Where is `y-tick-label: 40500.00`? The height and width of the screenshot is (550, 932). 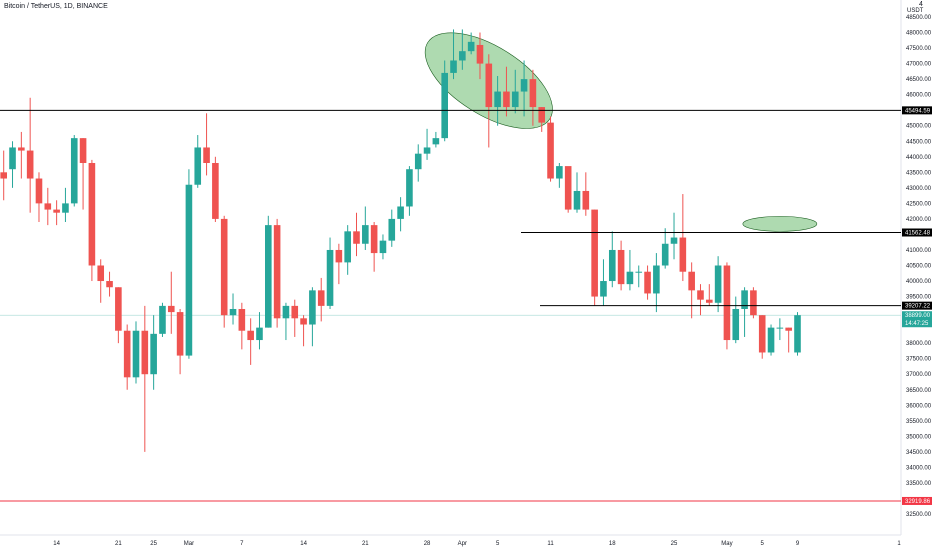
y-tick-label: 40500.00 is located at coordinates (919, 267).